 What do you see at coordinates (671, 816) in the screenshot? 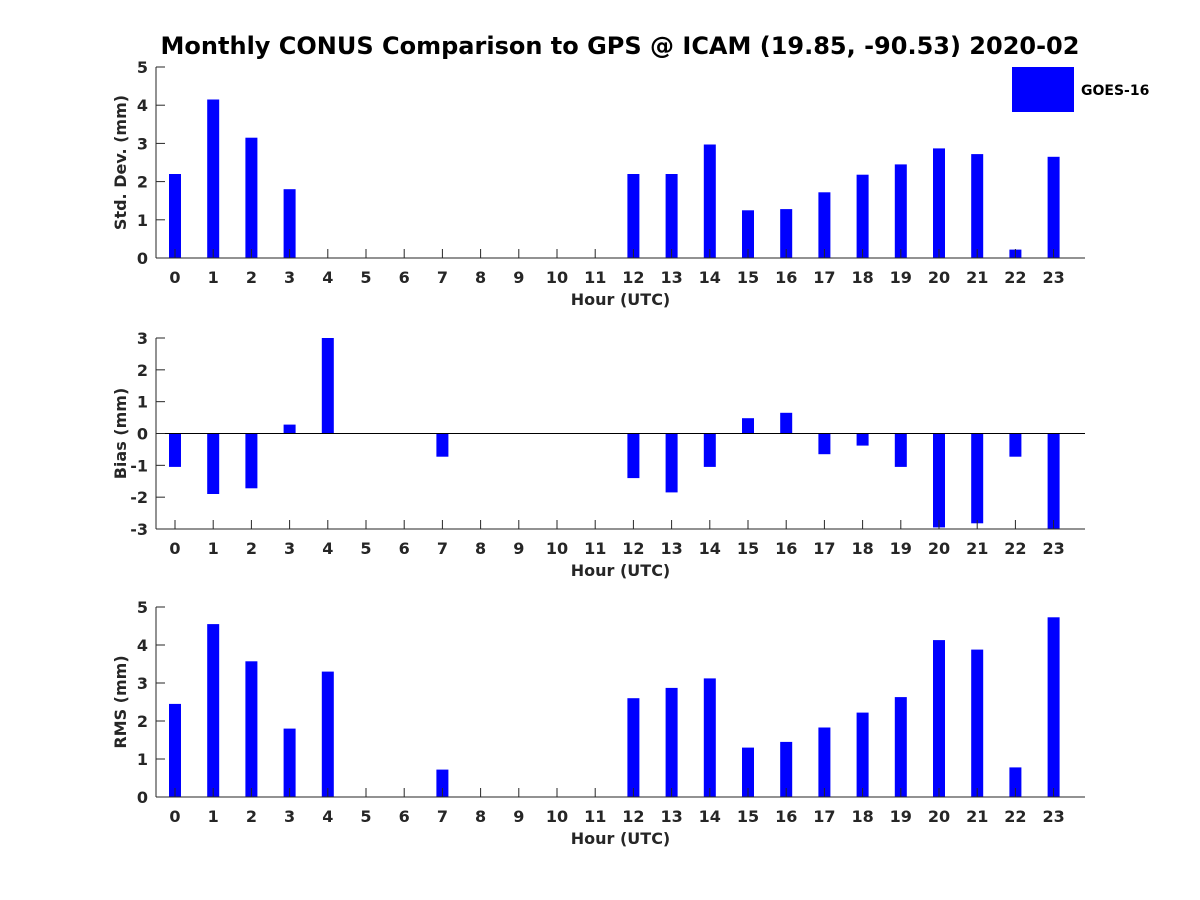
I see `rms-x-tick-label: 13` at bounding box center [671, 816].